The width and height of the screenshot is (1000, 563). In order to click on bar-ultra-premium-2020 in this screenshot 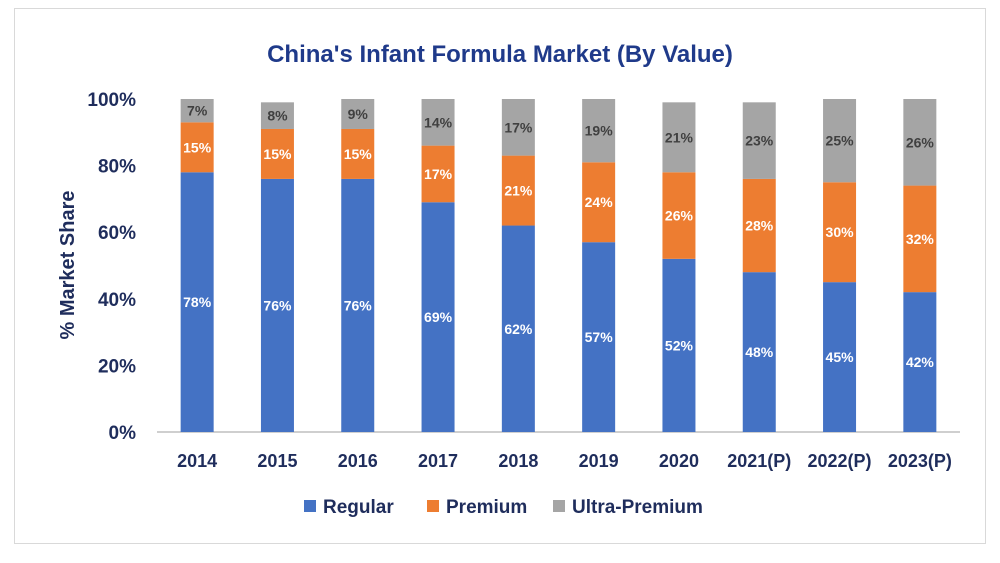, I will do `click(679, 137)`.